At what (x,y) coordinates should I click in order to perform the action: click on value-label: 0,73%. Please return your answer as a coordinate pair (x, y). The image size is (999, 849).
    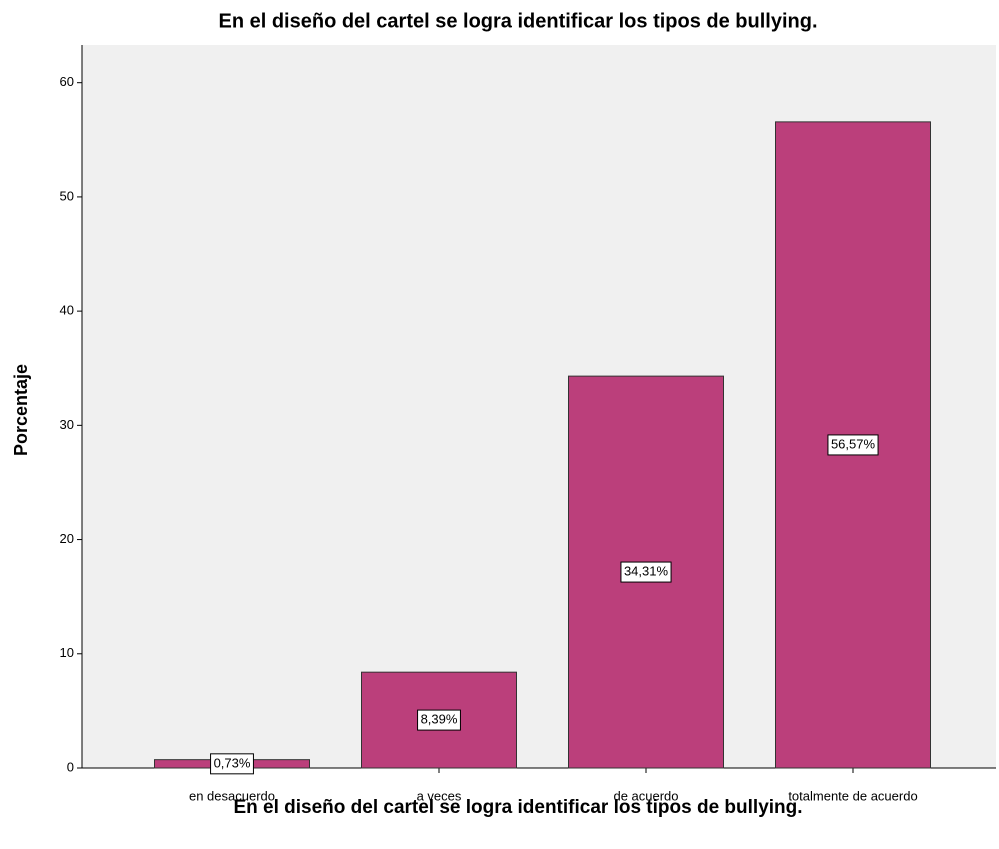
    Looking at the image, I should click on (232, 762).